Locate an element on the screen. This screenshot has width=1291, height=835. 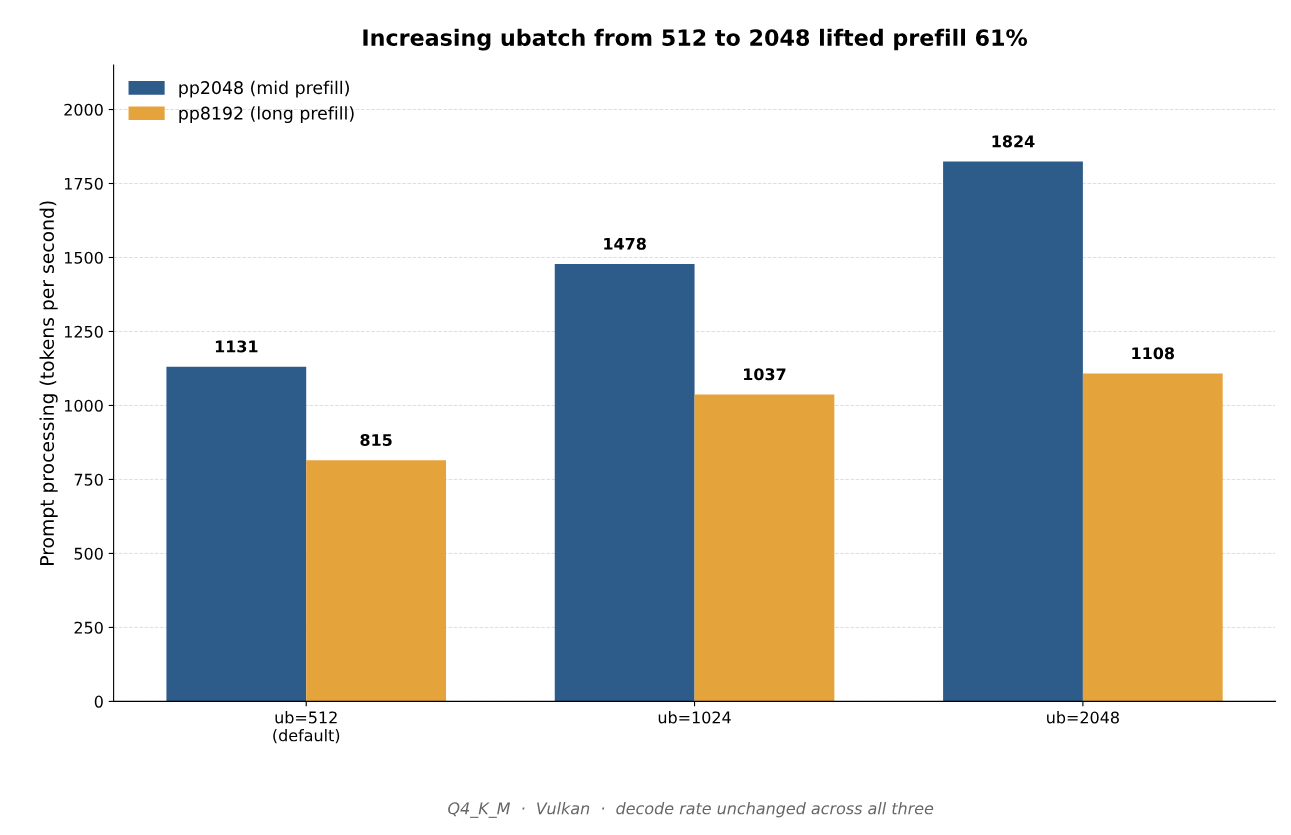
y-tick-label: 2000 is located at coordinates (83, 109).